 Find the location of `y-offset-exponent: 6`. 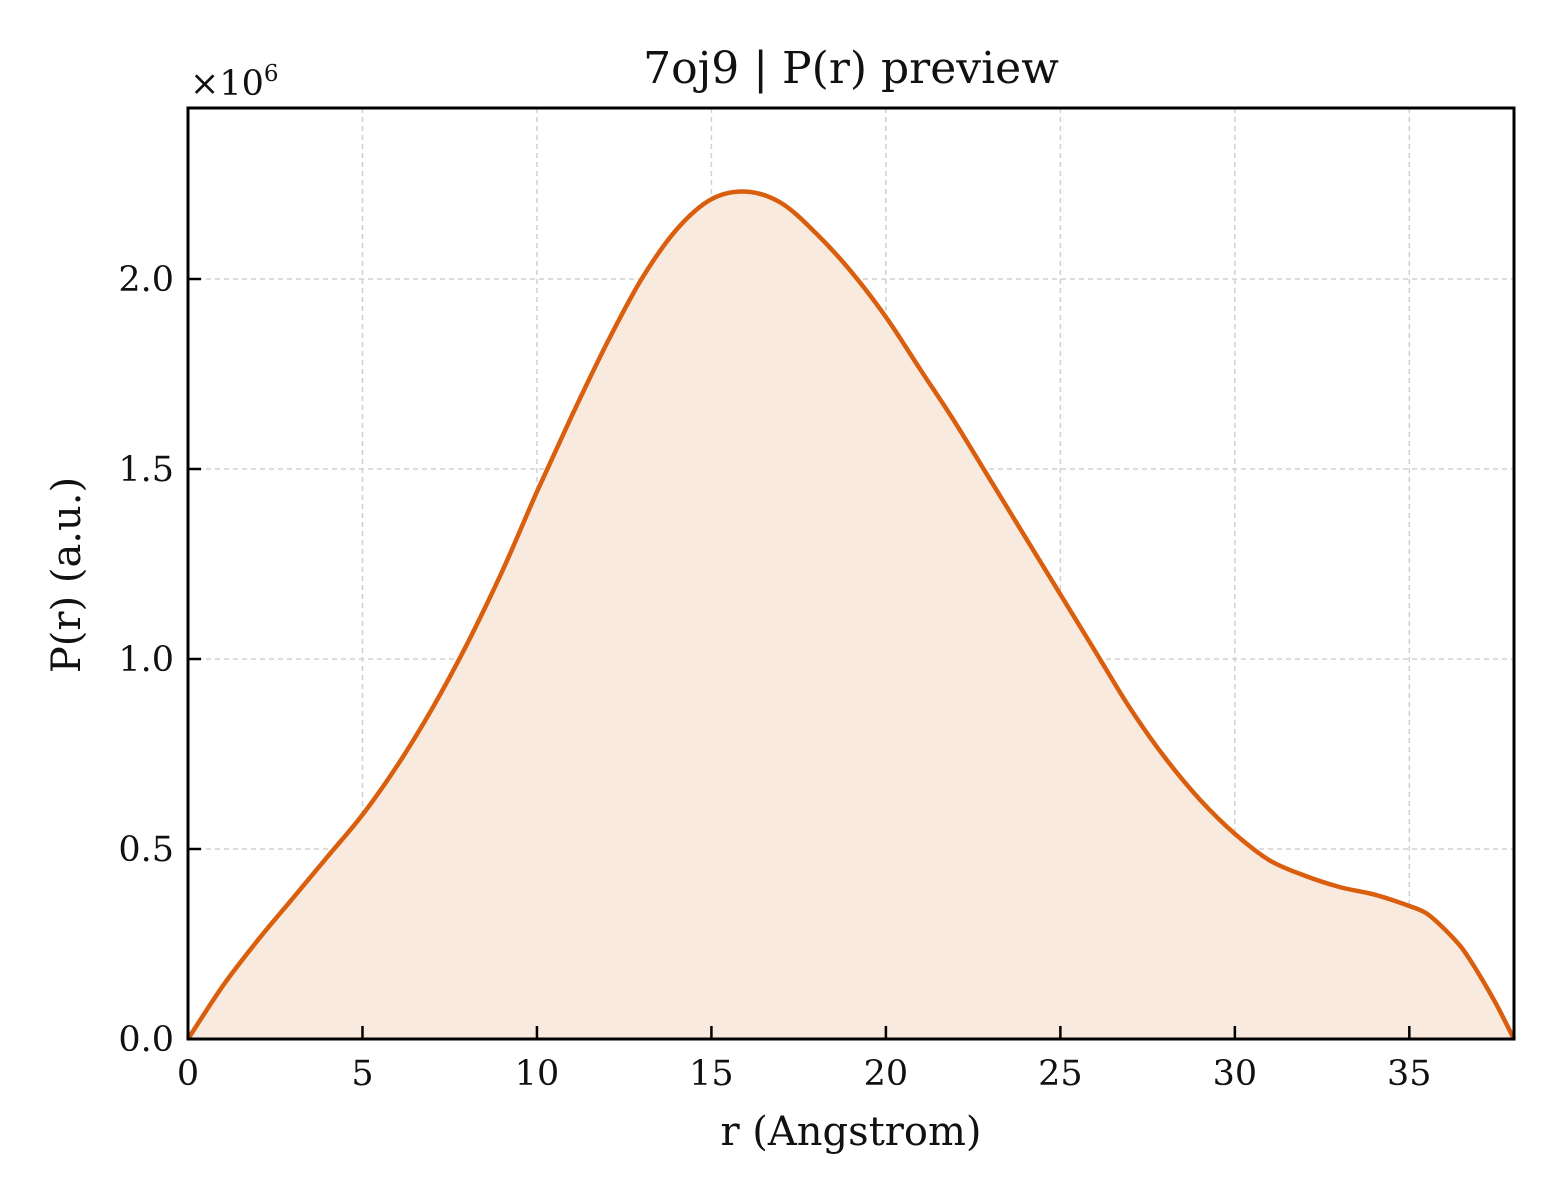

y-offset-exponent: 6 is located at coordinates (271, 74).